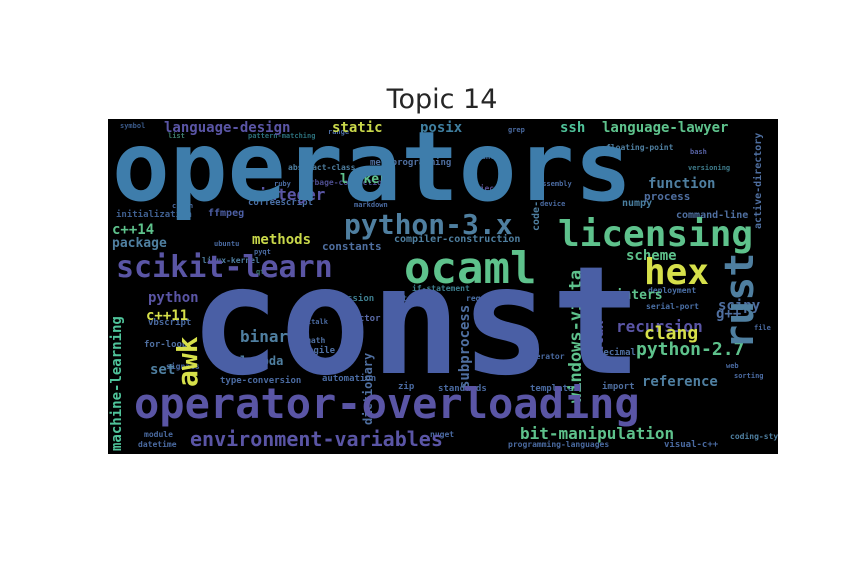  What do you see at coordinates (226, 213) in the screenshot?
I see `word: ffmpeg` at bounding box center [226, 213].